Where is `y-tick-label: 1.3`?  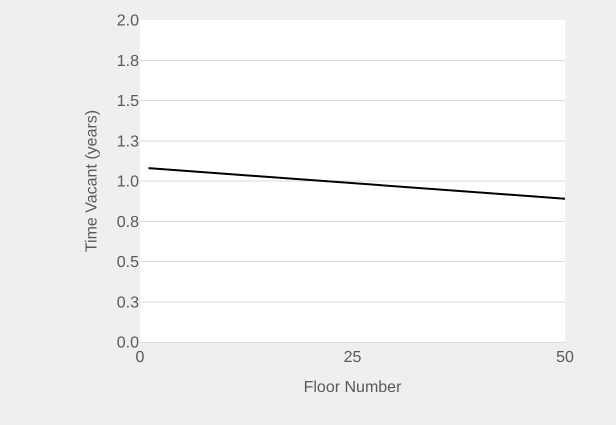
y-tick-label: 1.3 is located at coordinates (128, 141).